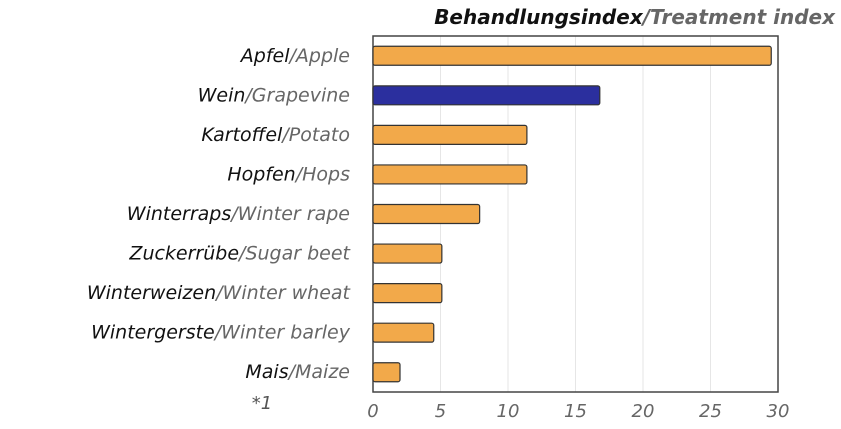 The width and height of the screenshot is (841, 429). I want to click on y-tick-label: Zuckerrübe/Sugar beet, so click(239, 253).